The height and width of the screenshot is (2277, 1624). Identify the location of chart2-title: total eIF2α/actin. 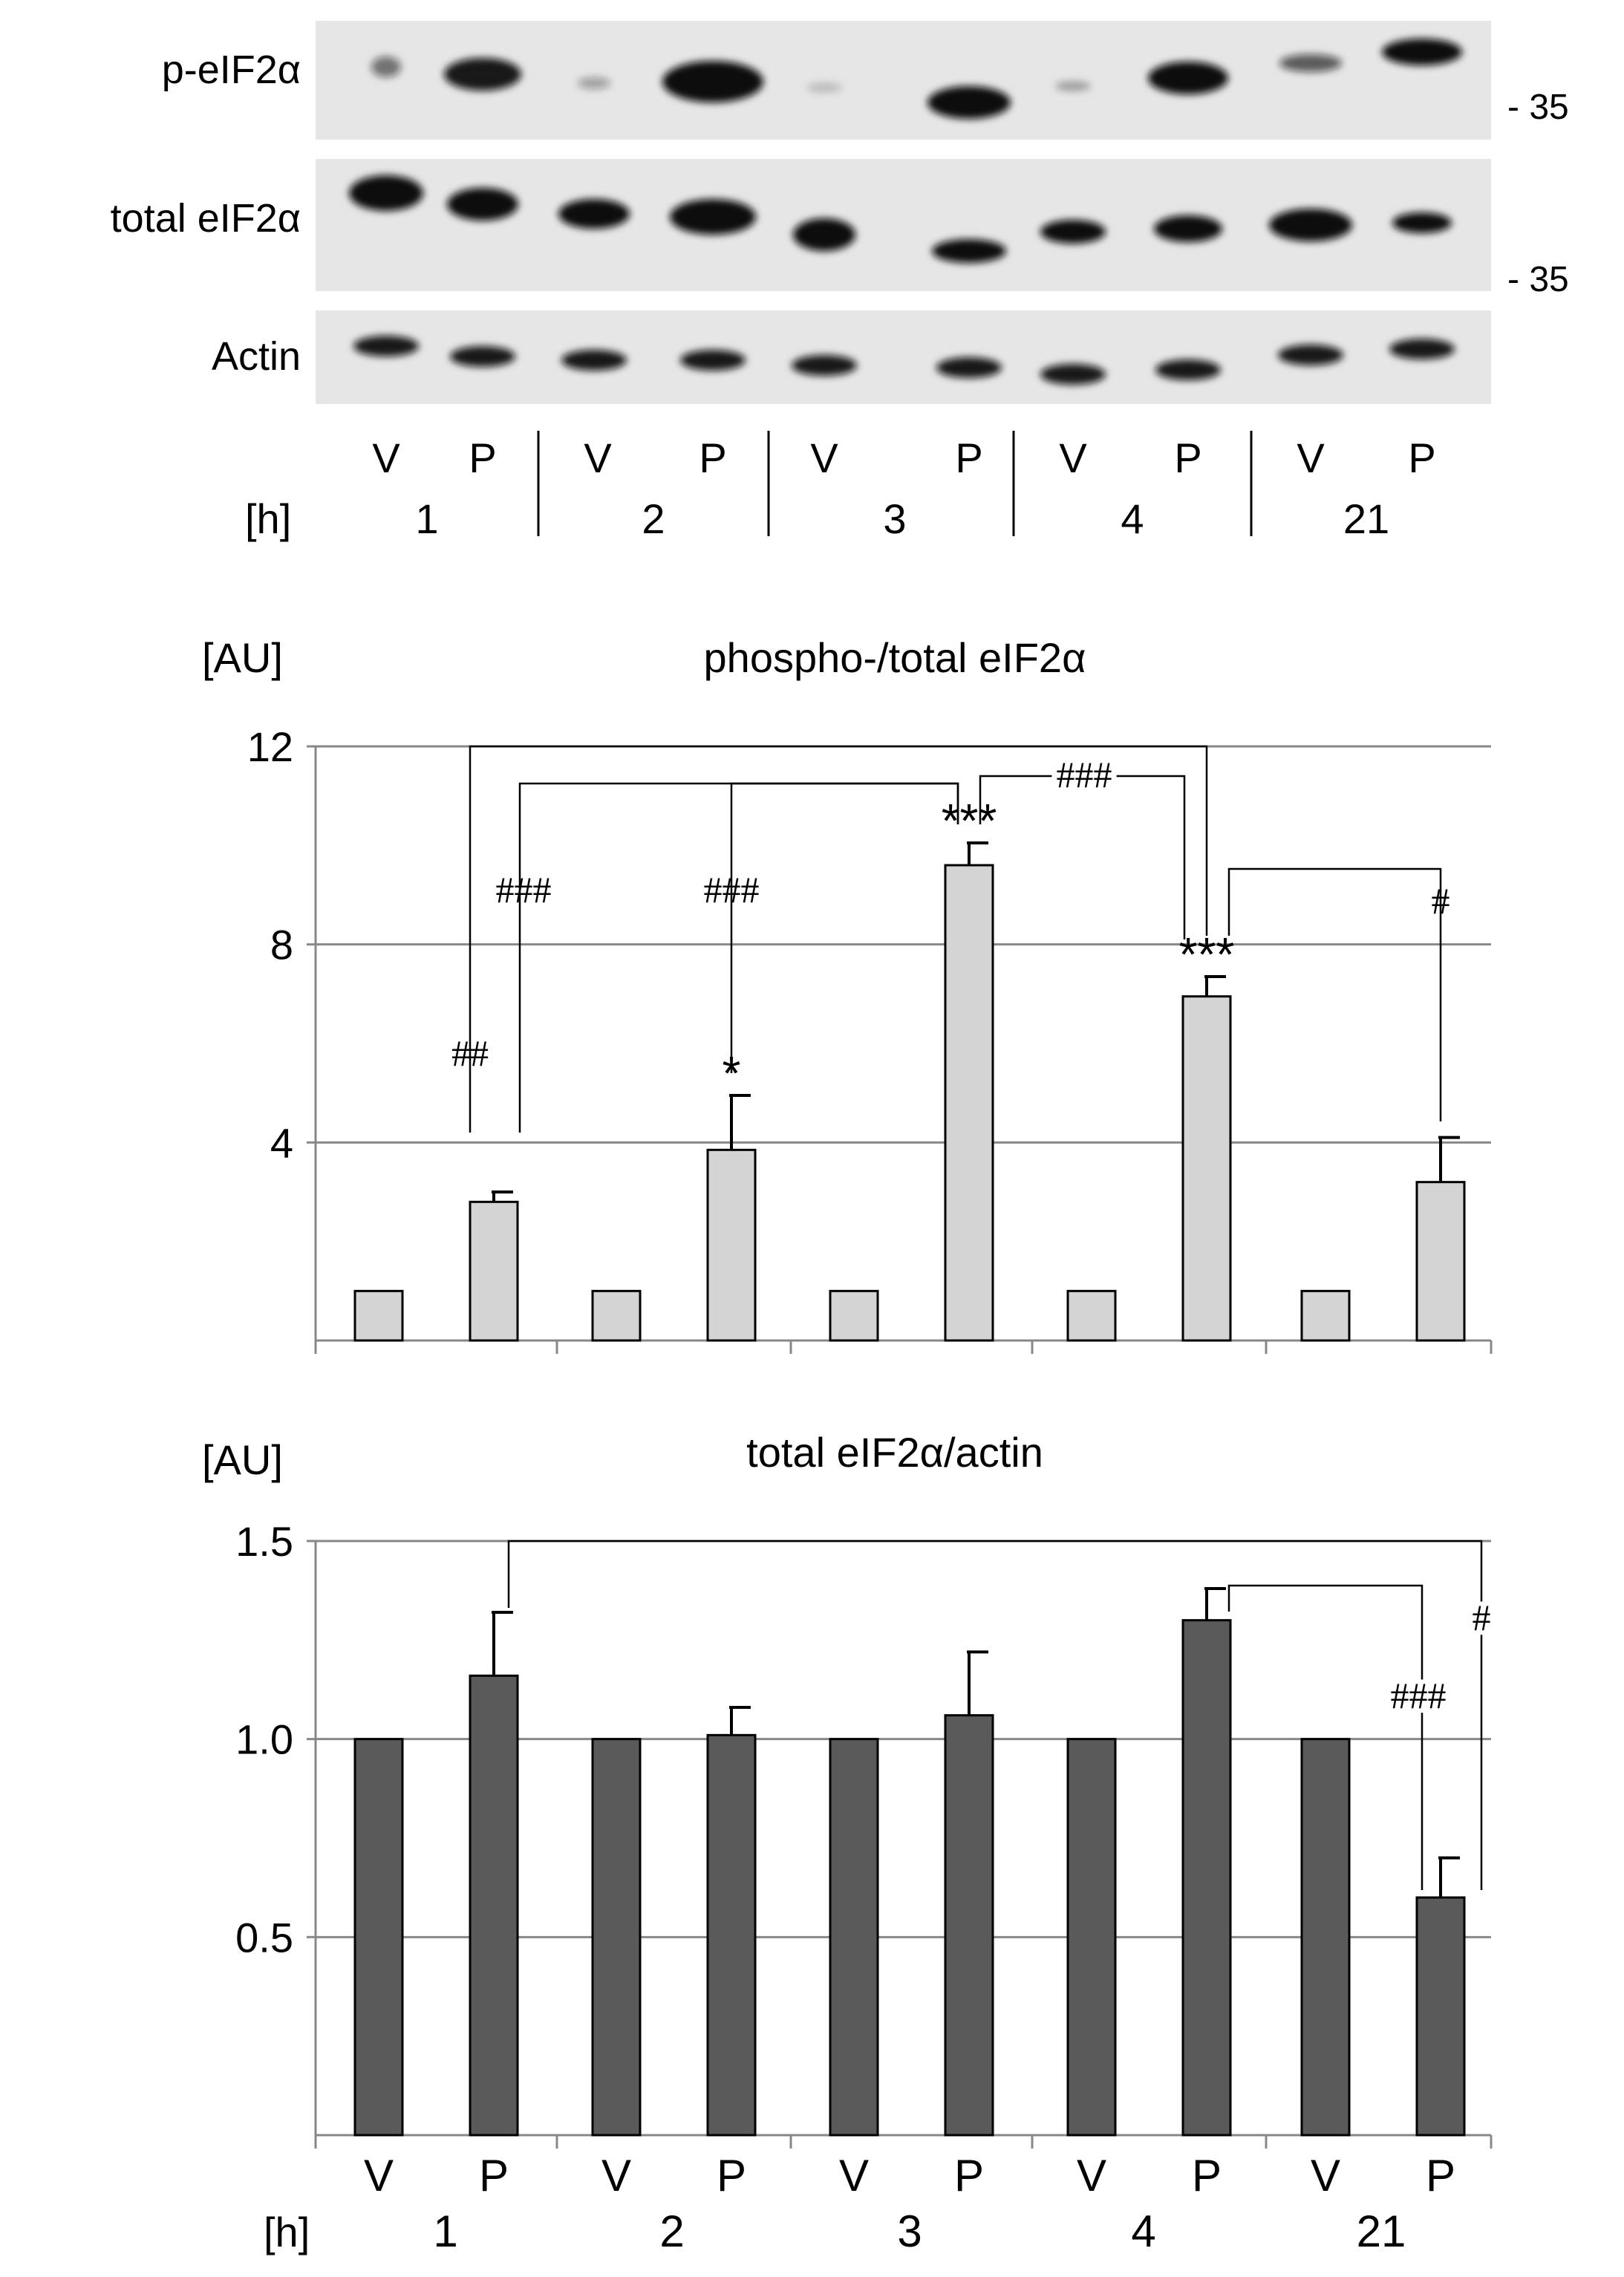
(895, 1452).